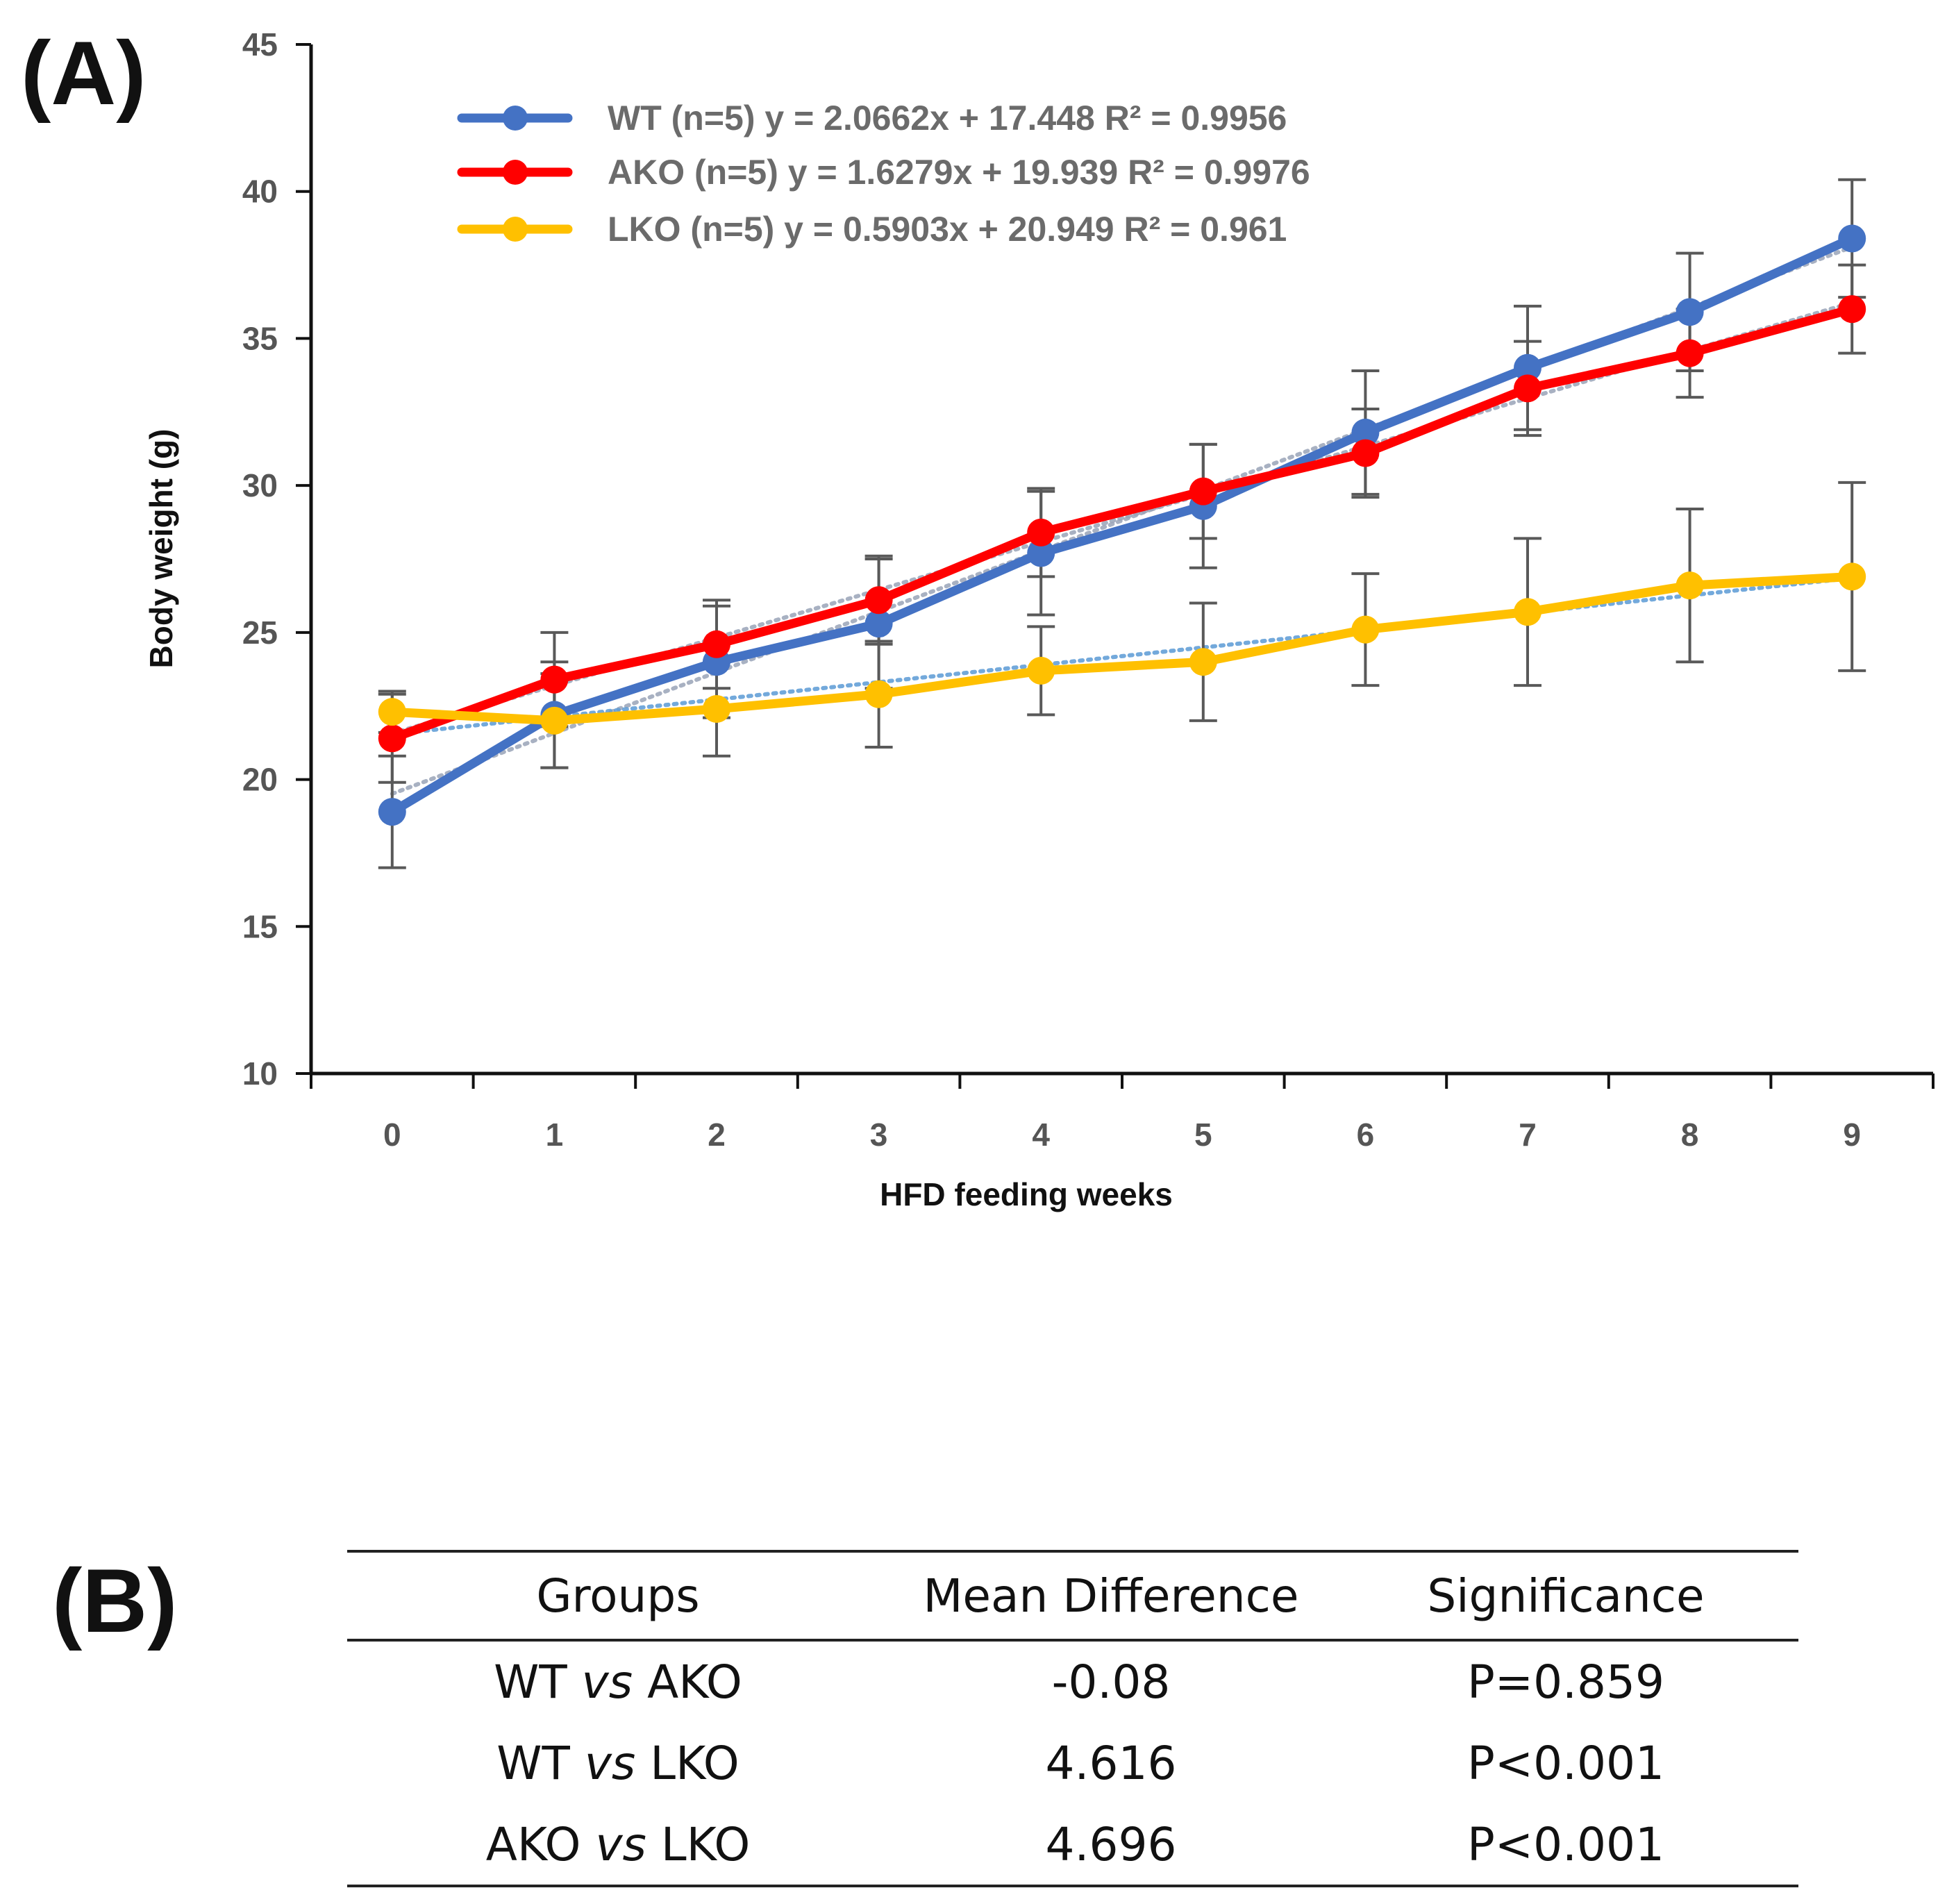 The image size is (1947, 1904). What do you see at coordinates (1566, 1682) in the screenshot?
I see `row-significance-cell: P=0.859` at bounding box center [1566, 1682].